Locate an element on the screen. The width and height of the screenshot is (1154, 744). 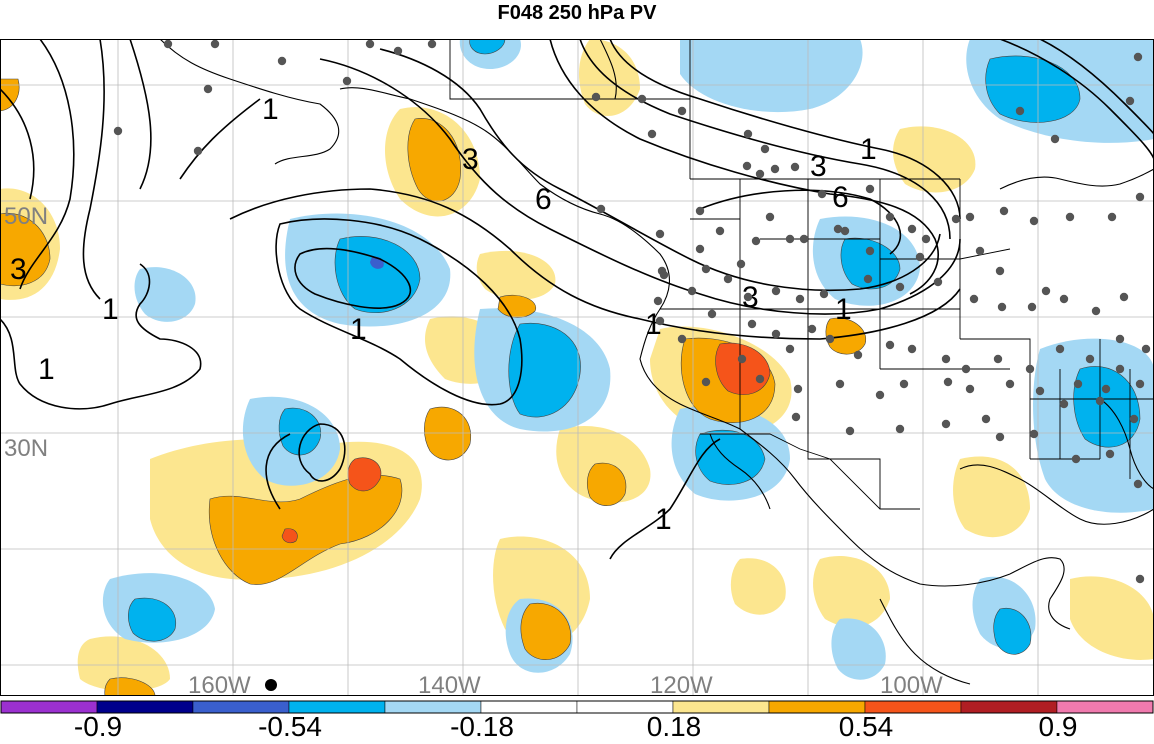
lon-label-100w: 100W is located at coordinates (911, 684).